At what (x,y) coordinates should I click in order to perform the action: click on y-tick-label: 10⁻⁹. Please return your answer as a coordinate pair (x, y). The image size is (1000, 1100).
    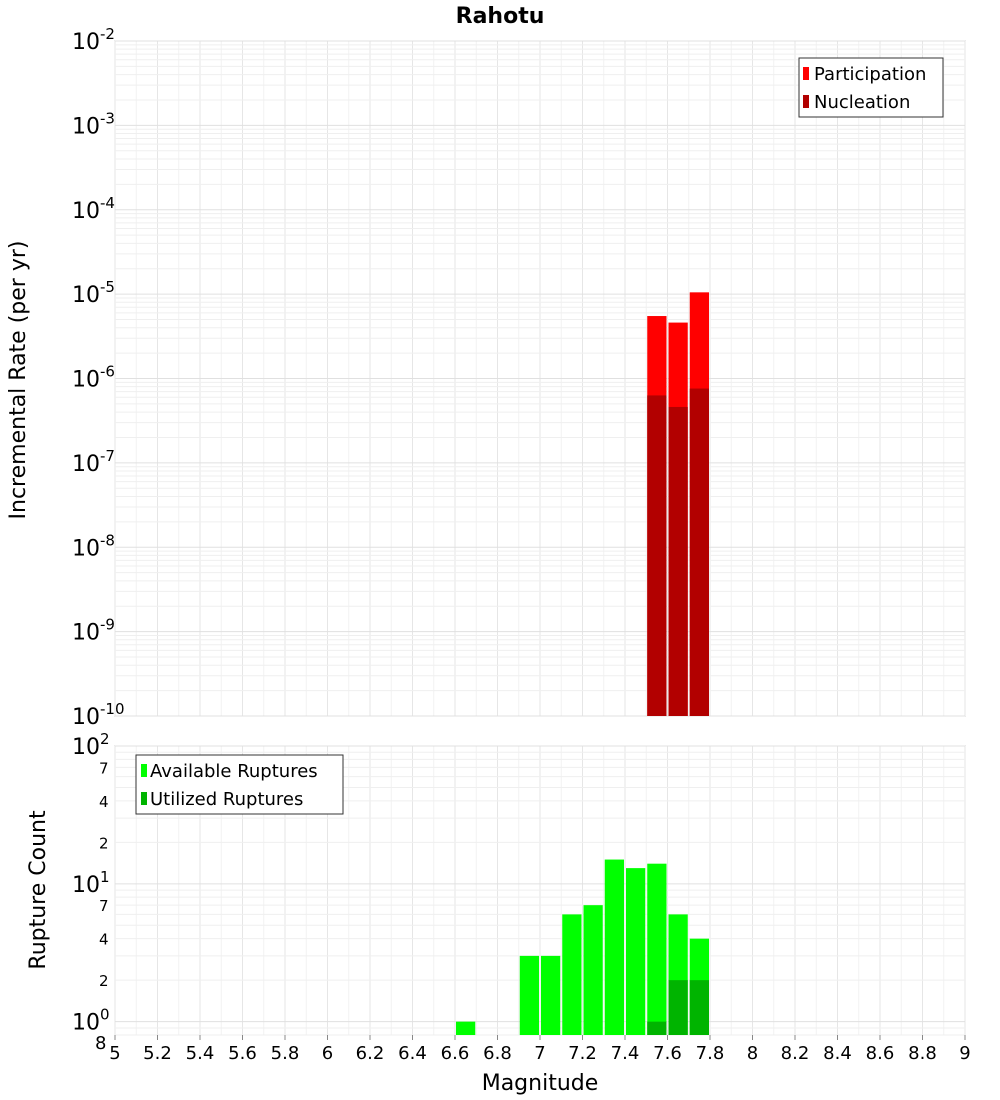
    Looking at the image, I should click on (93, 631).